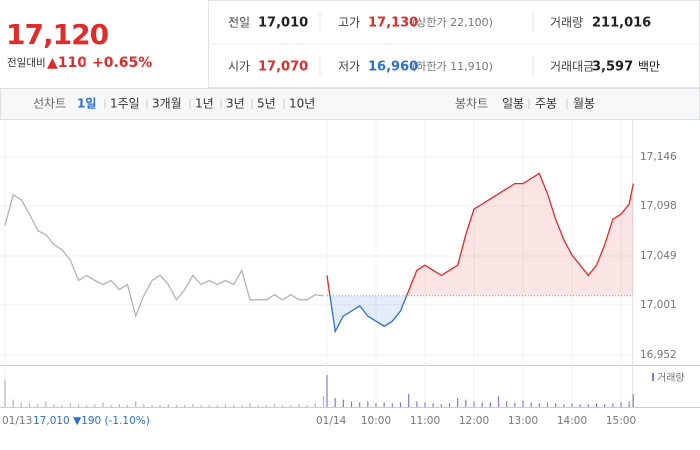  What do you see at coordinates (266, 104) in the screenshot?
I see `period-tab: 5년` at bounding box center [266, 104].